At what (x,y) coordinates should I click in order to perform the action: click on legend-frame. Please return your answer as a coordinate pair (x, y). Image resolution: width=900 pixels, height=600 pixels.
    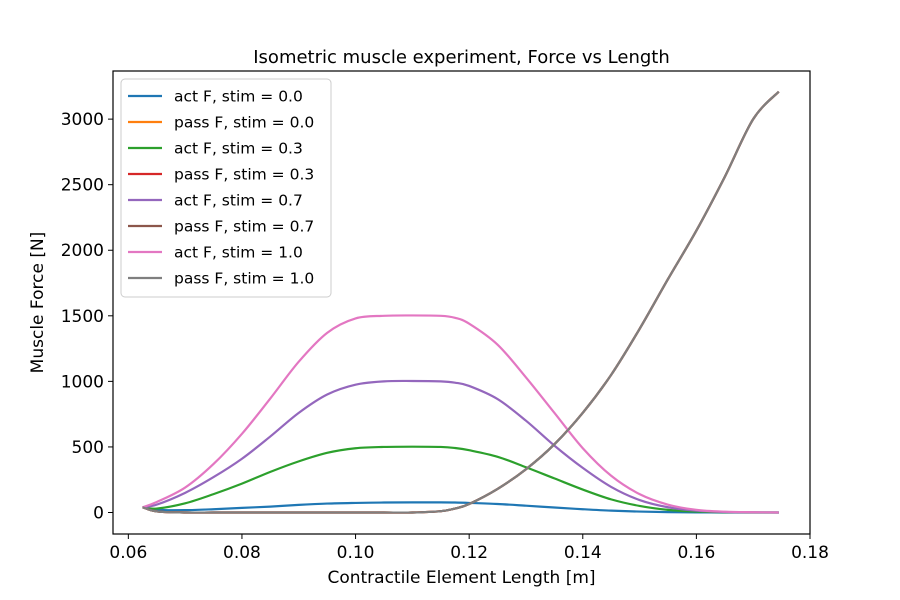
    Looking at the image, I should click on (226, 188).